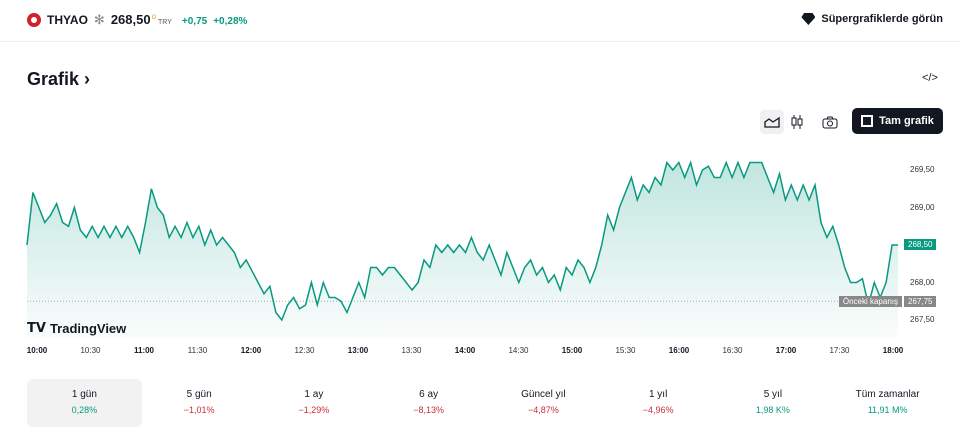  What do you see at coordinates (922, 282) in the screenshot?
I see `y-tick-label: 268,00` at bounding box center [922, 282].